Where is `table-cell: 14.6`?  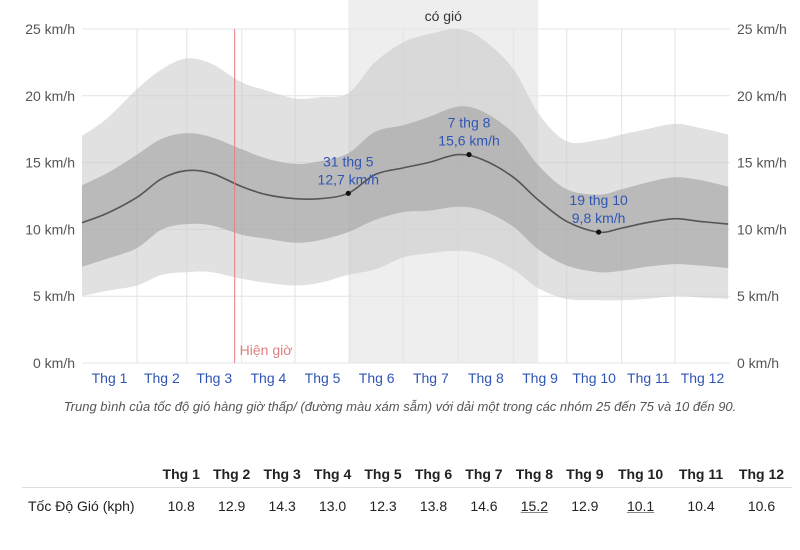
table-cell: 14.6 is located at coordinates (484, 505).